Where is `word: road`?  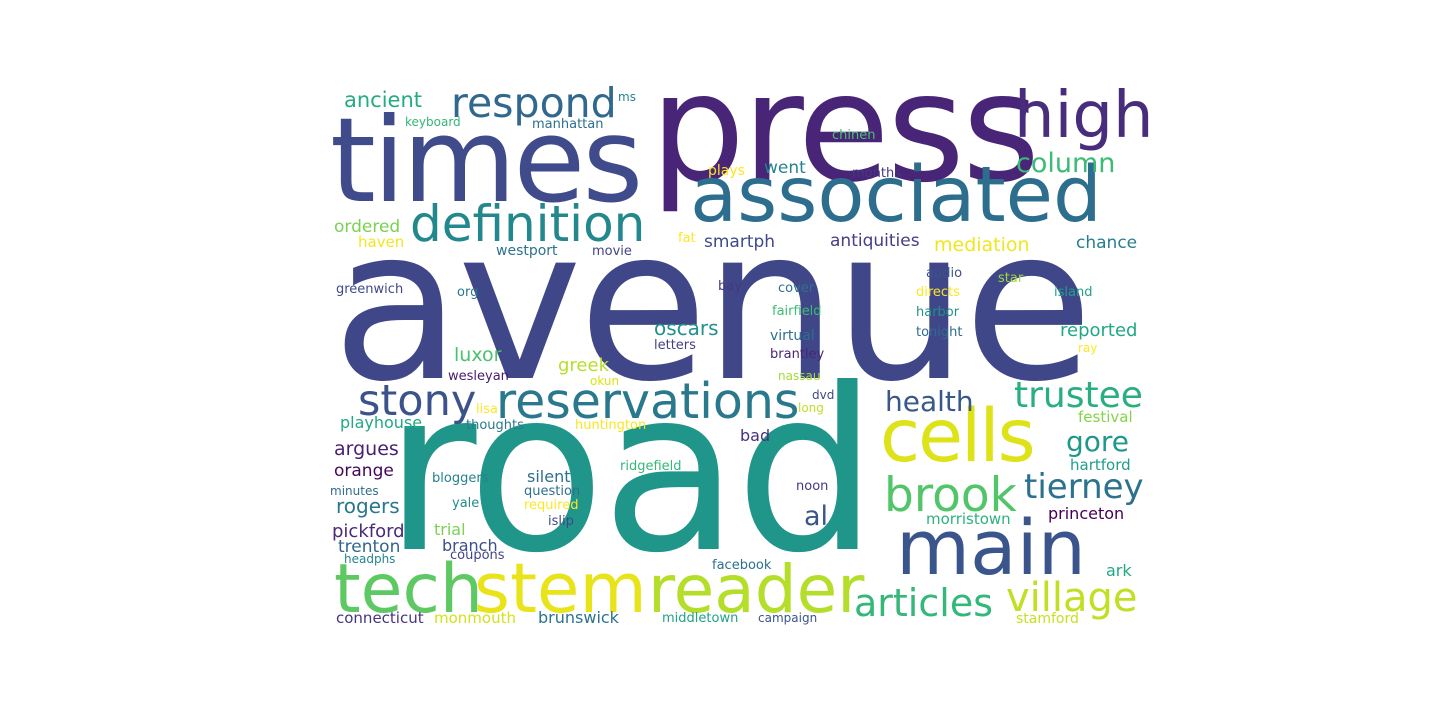
word: road is located at coordinates (631, 472).